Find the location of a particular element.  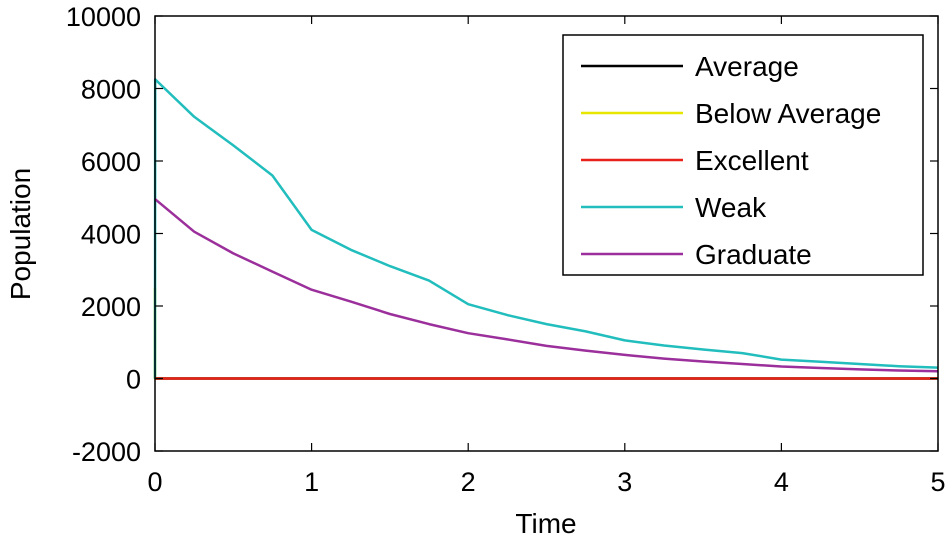

legend-label-weak: Weak is located at coordinates (731, 207).